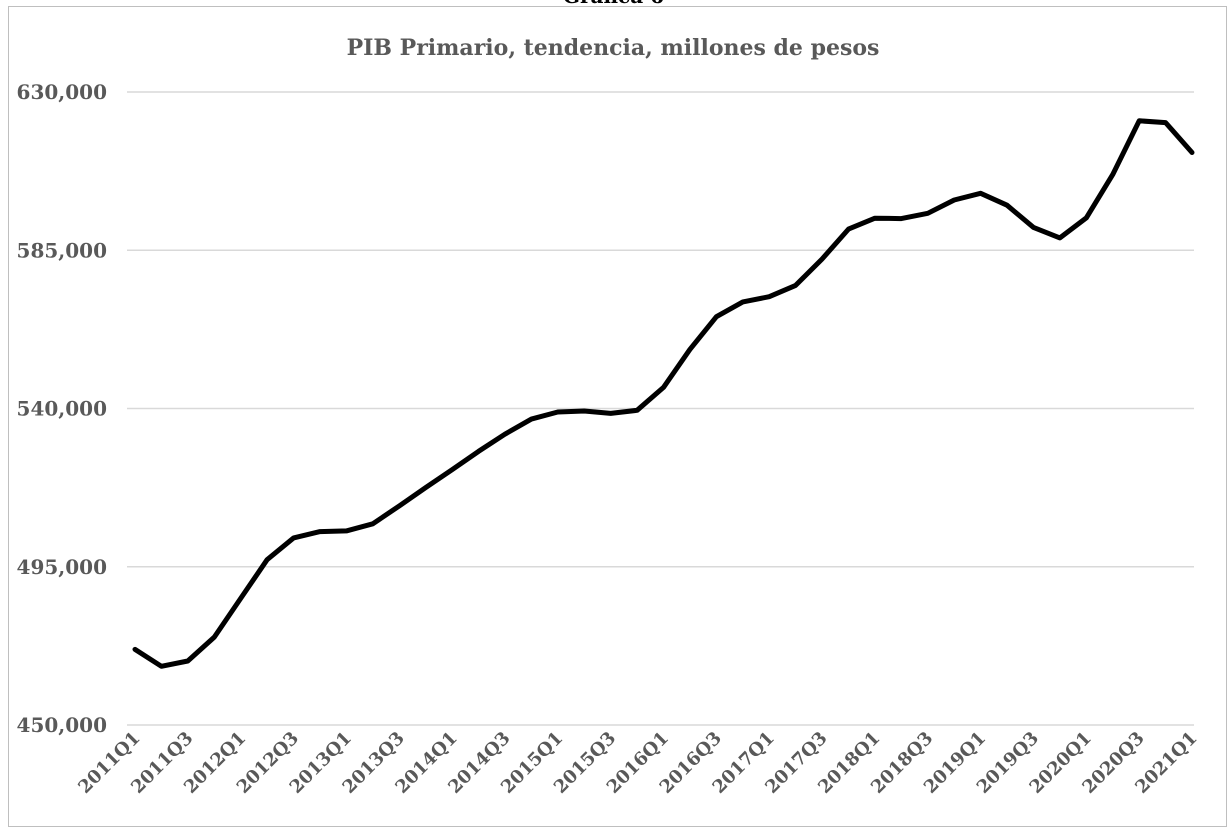  I want to click on y-tick-label: 630,000, so click(62, 92).